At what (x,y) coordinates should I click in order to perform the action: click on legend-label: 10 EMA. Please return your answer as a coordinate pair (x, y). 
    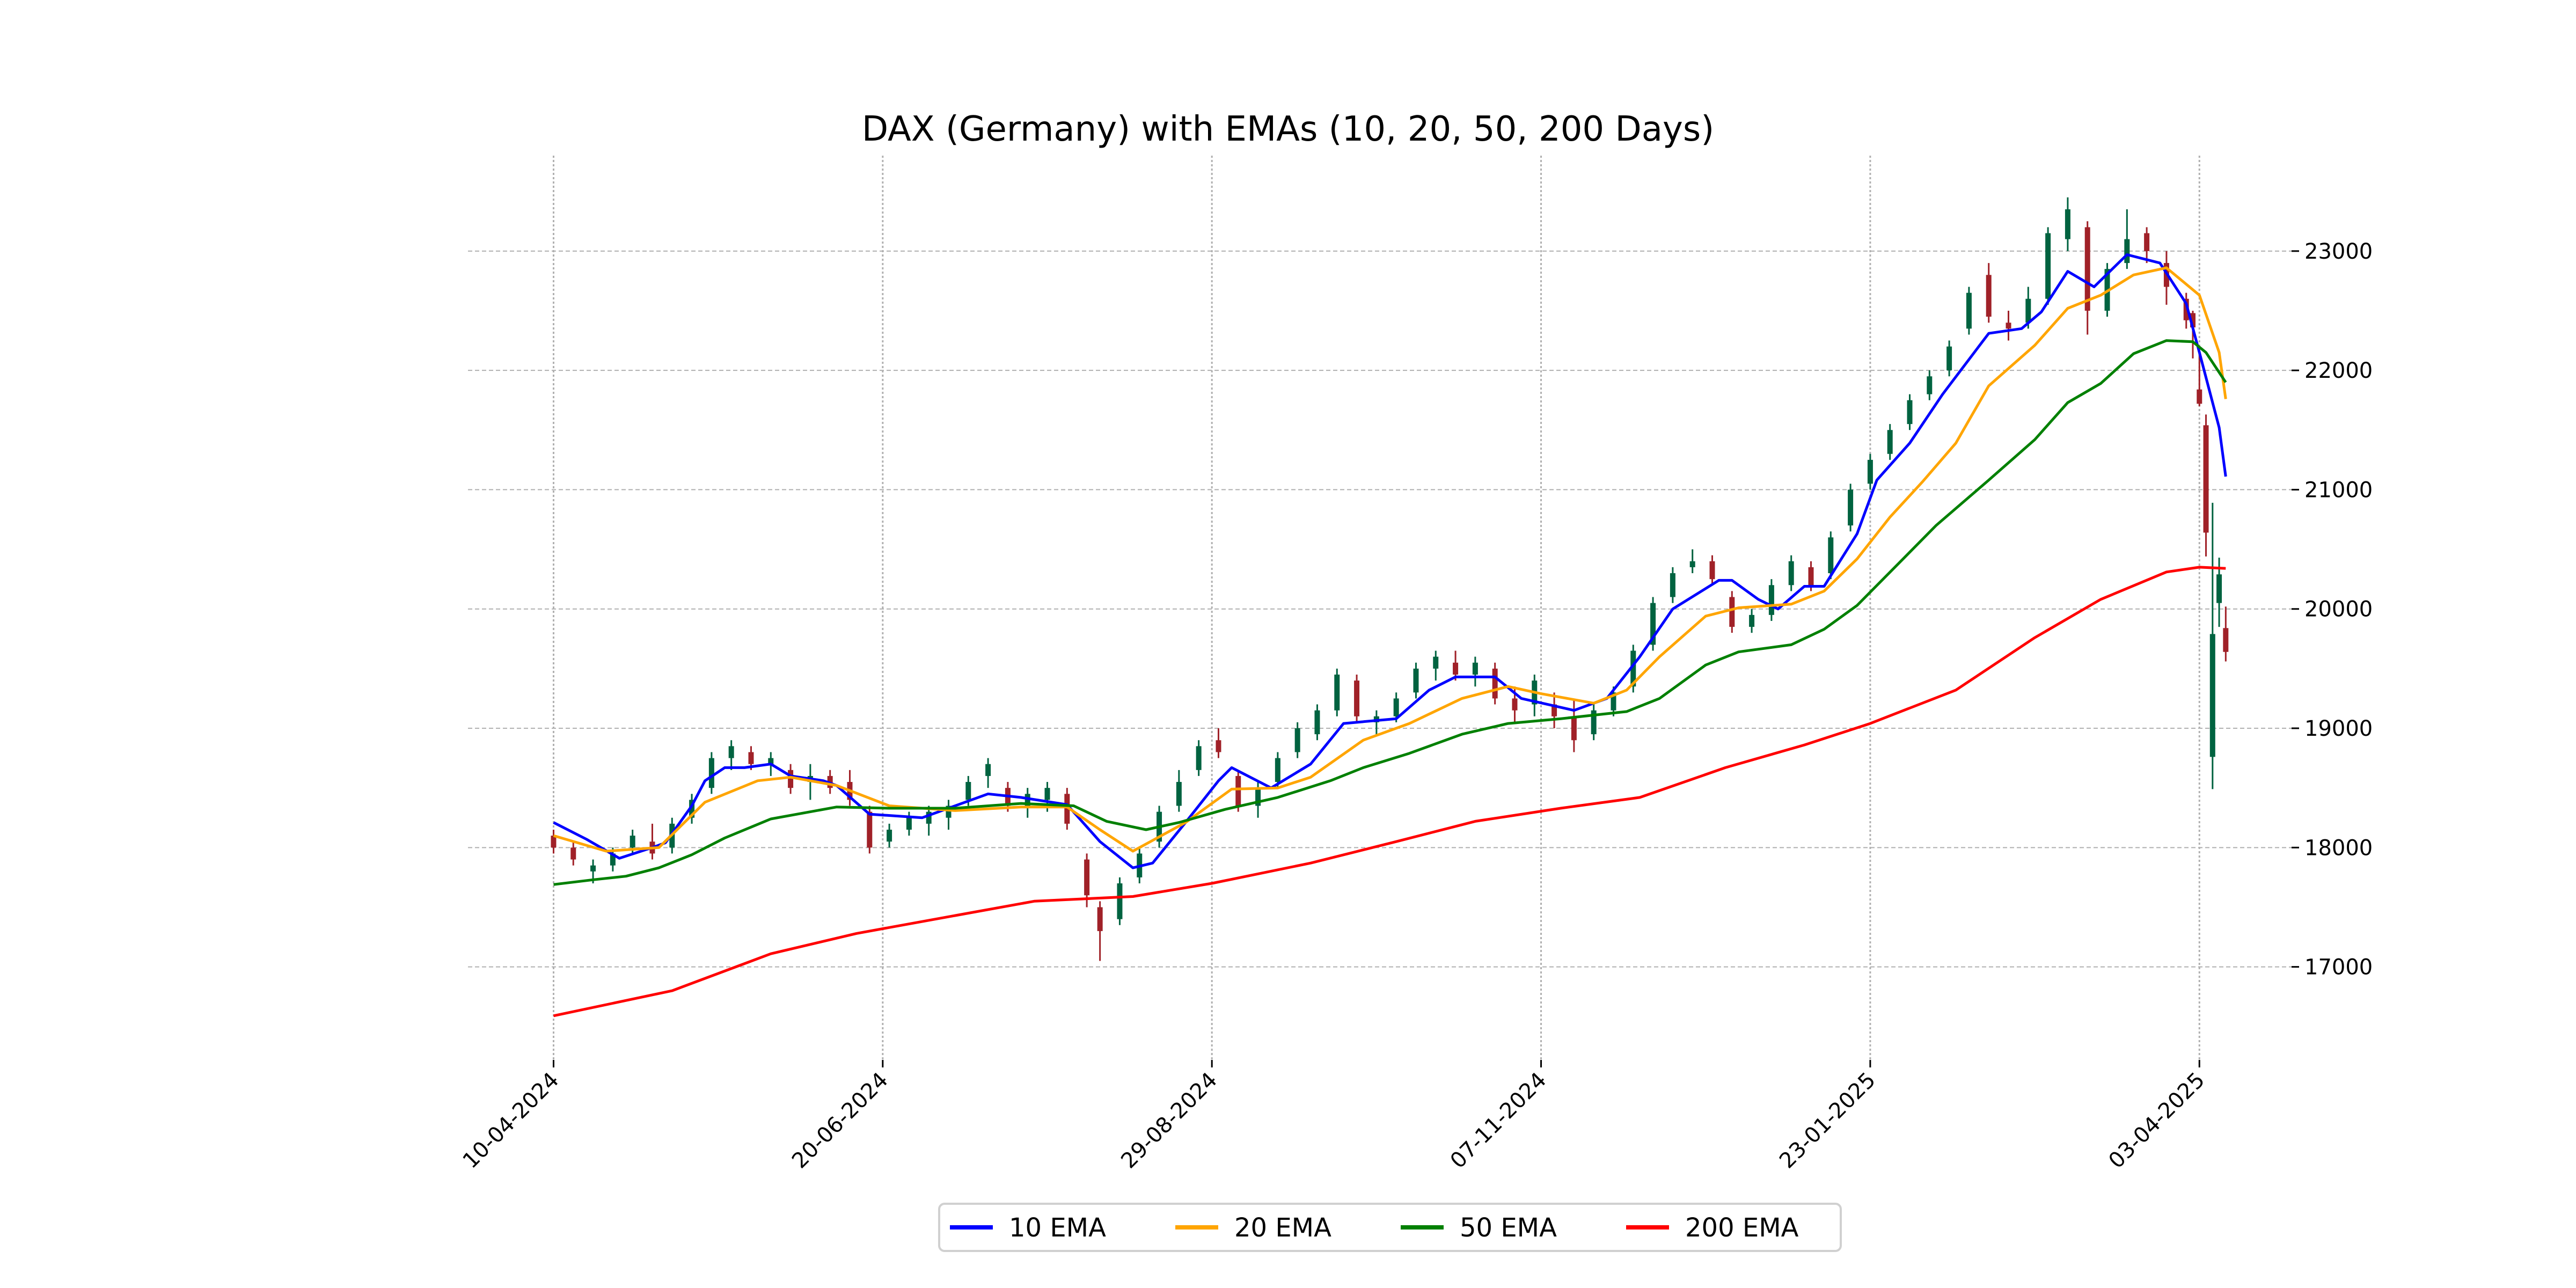
    Looking at the image, I should click on (1057, 1228).